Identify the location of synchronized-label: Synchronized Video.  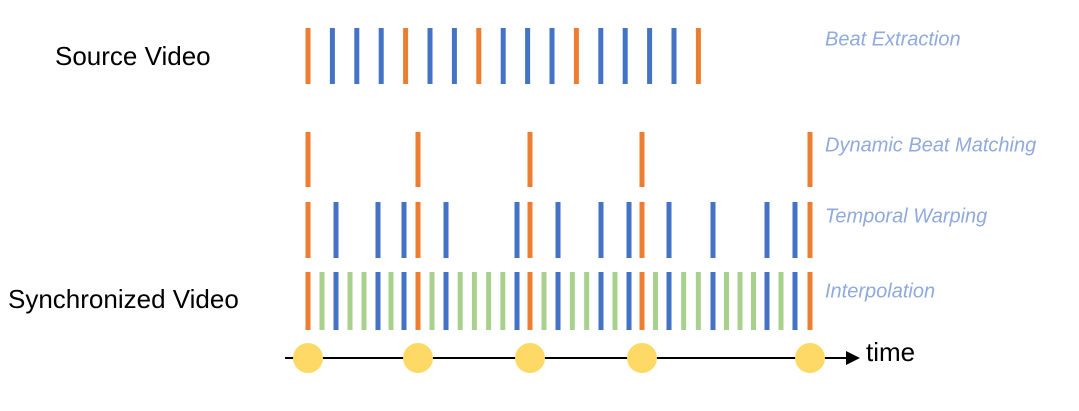
(123, 299).